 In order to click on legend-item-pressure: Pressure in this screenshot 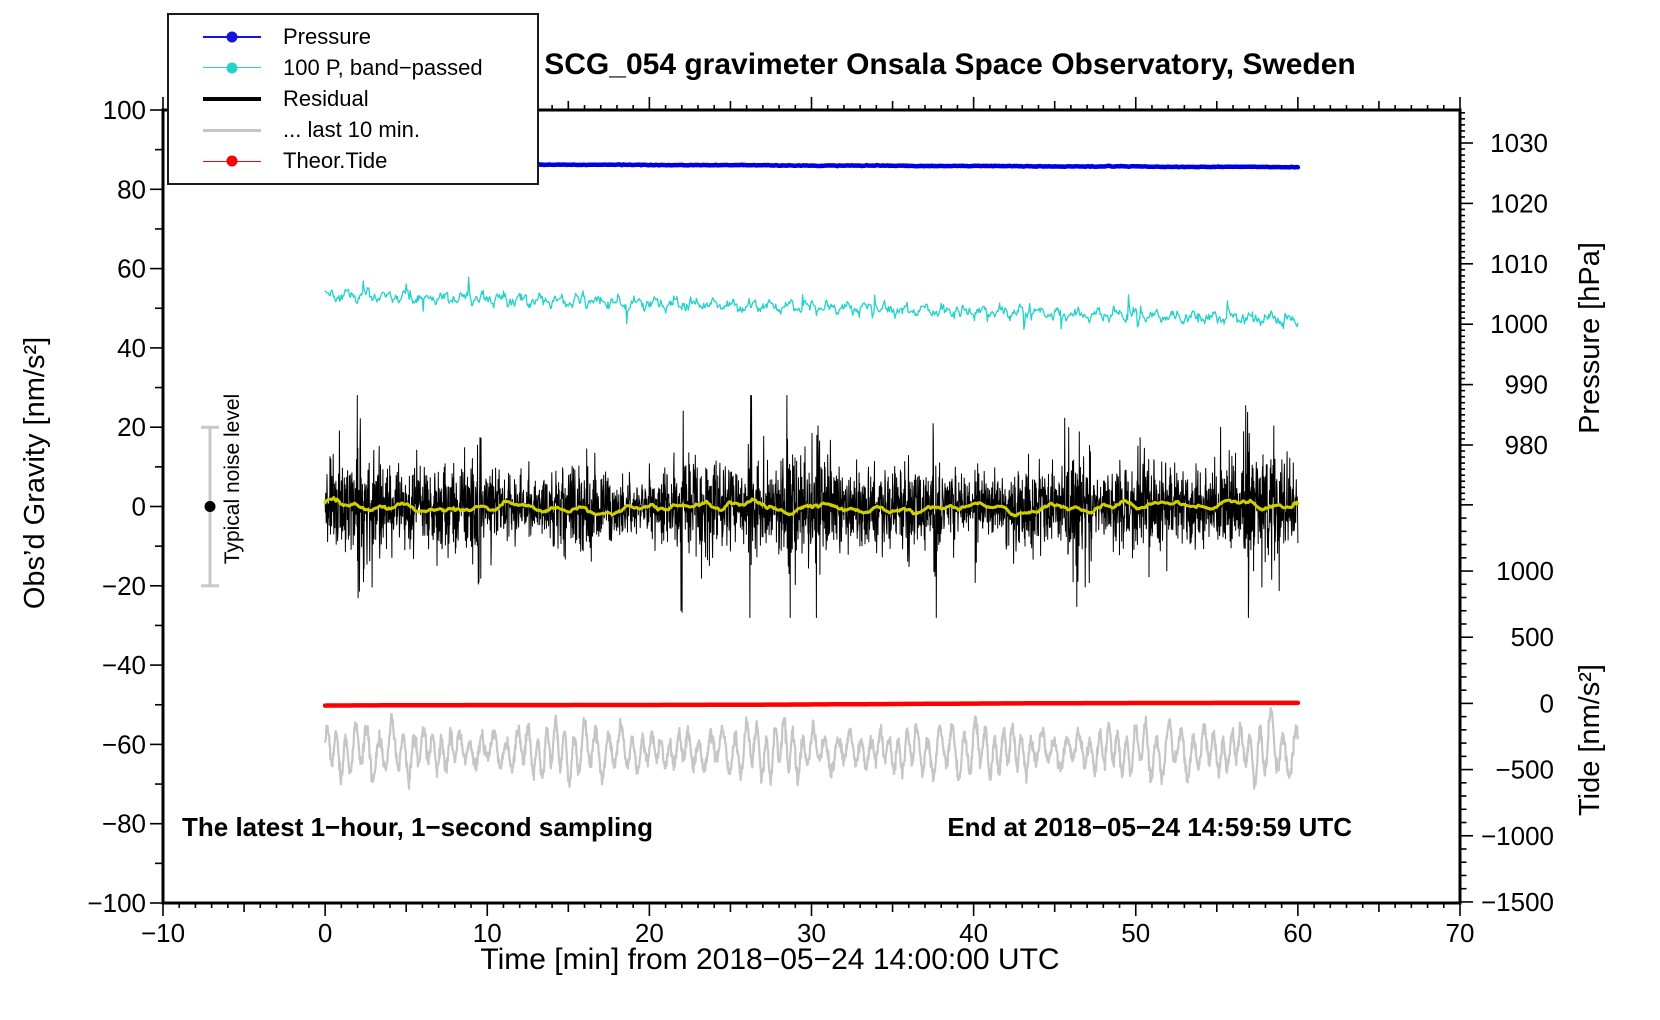, I will do `click(370, 36)`.